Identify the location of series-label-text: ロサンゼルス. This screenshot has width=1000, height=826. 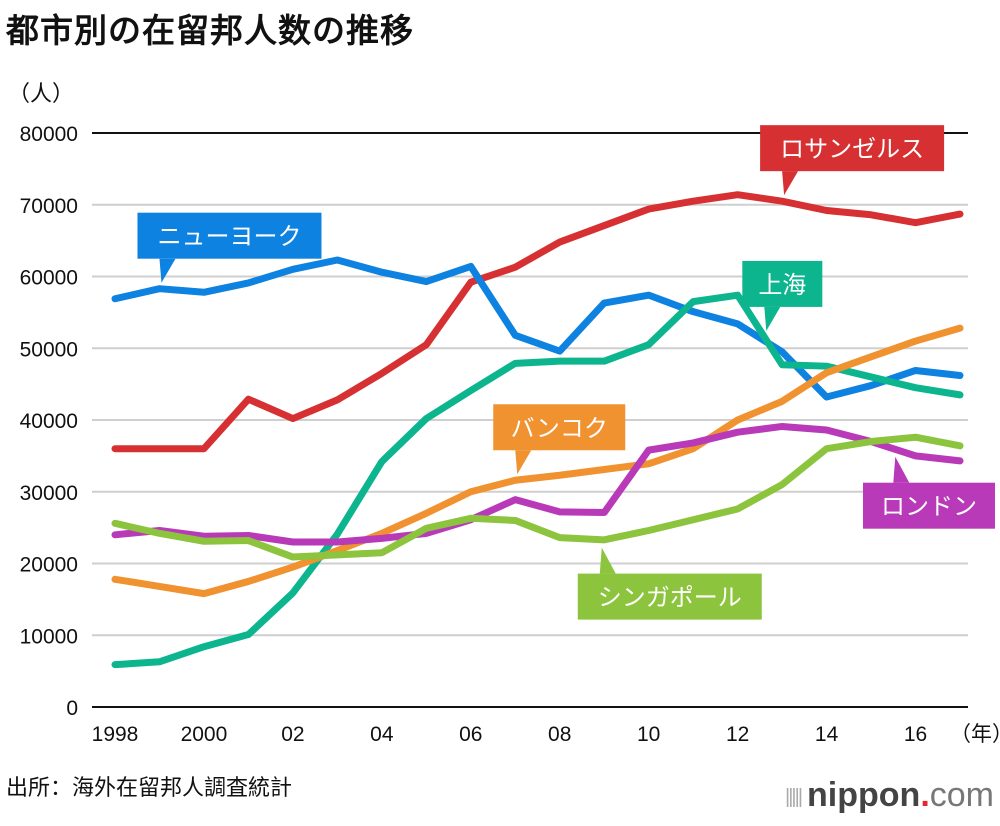
(852, 149).